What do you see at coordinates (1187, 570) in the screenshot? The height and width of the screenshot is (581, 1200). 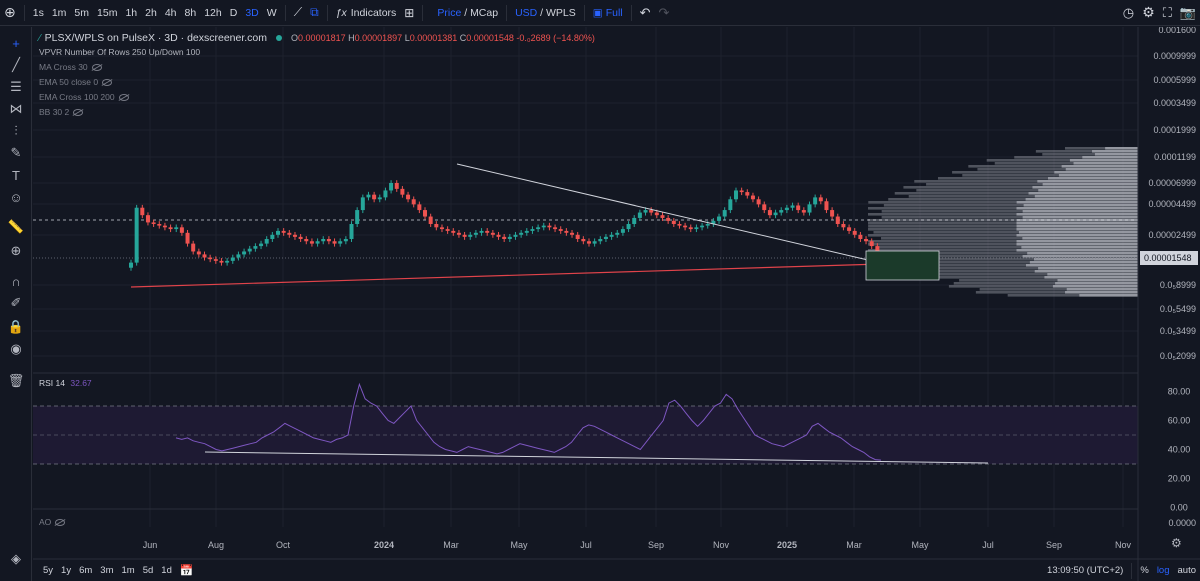 I see `auto-toggle: auto` at bounding box center [1187, 570].